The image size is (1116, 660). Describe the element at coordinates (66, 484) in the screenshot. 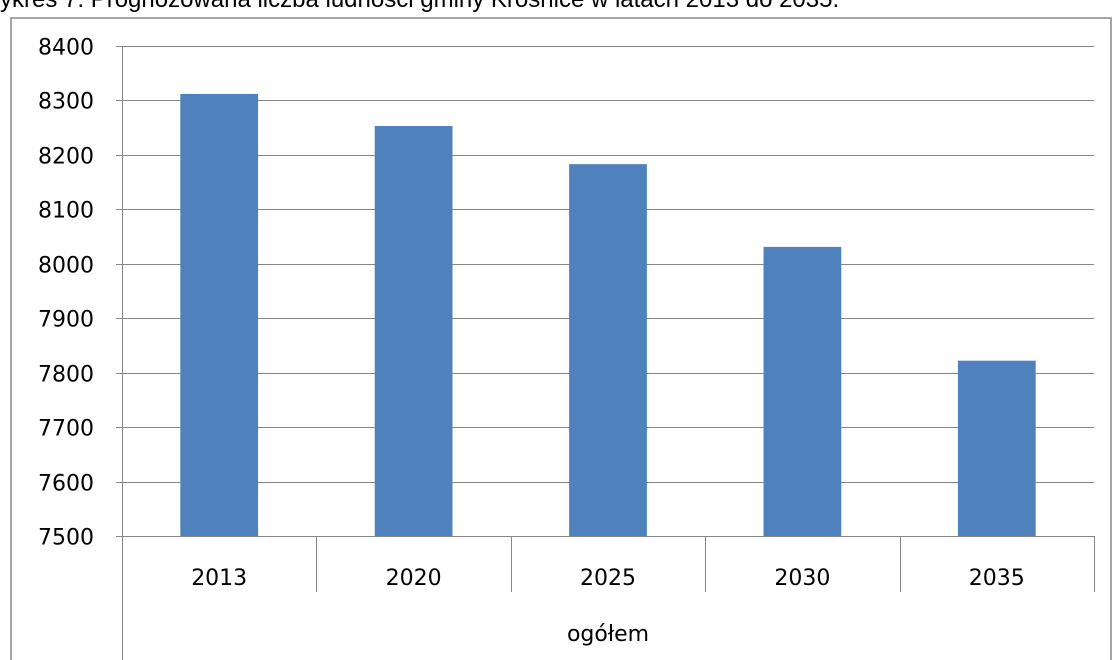

I see `y-tick-label: 7600` at that location.